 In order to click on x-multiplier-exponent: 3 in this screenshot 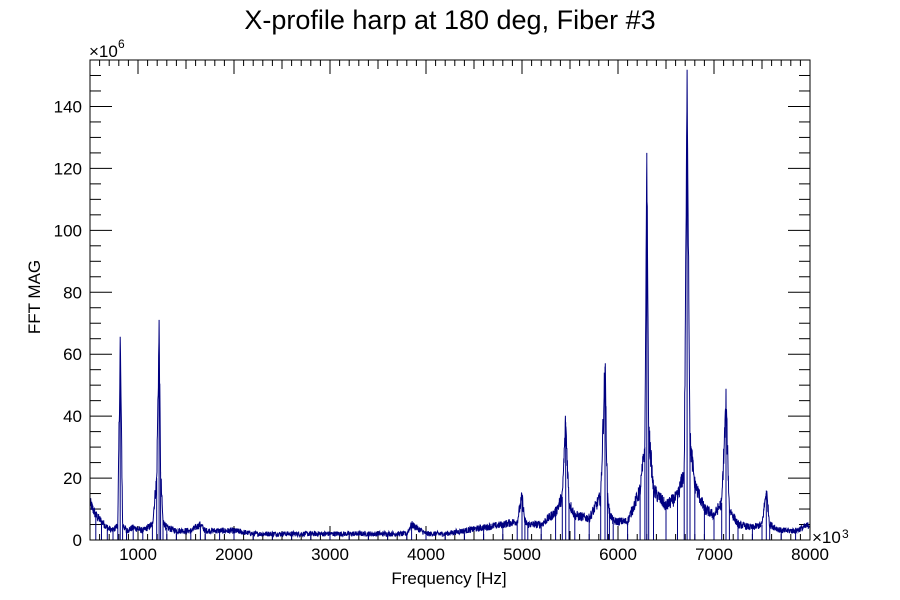, I will do `click(845, 534)`.